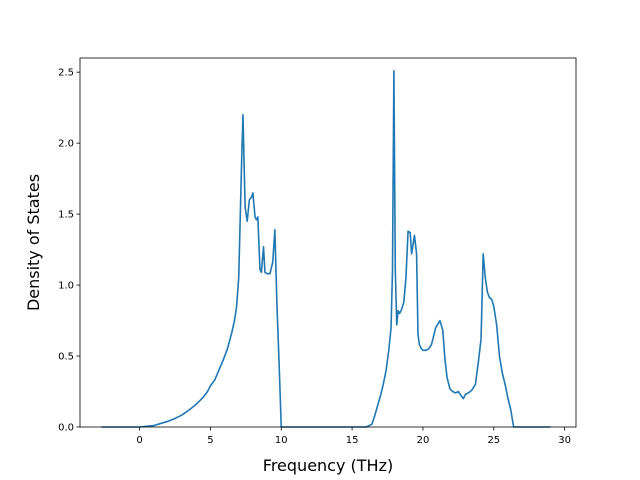 This screenshot has width=640, height=480. I want to click on y-tick-label: 2.0, so click(66, 144).